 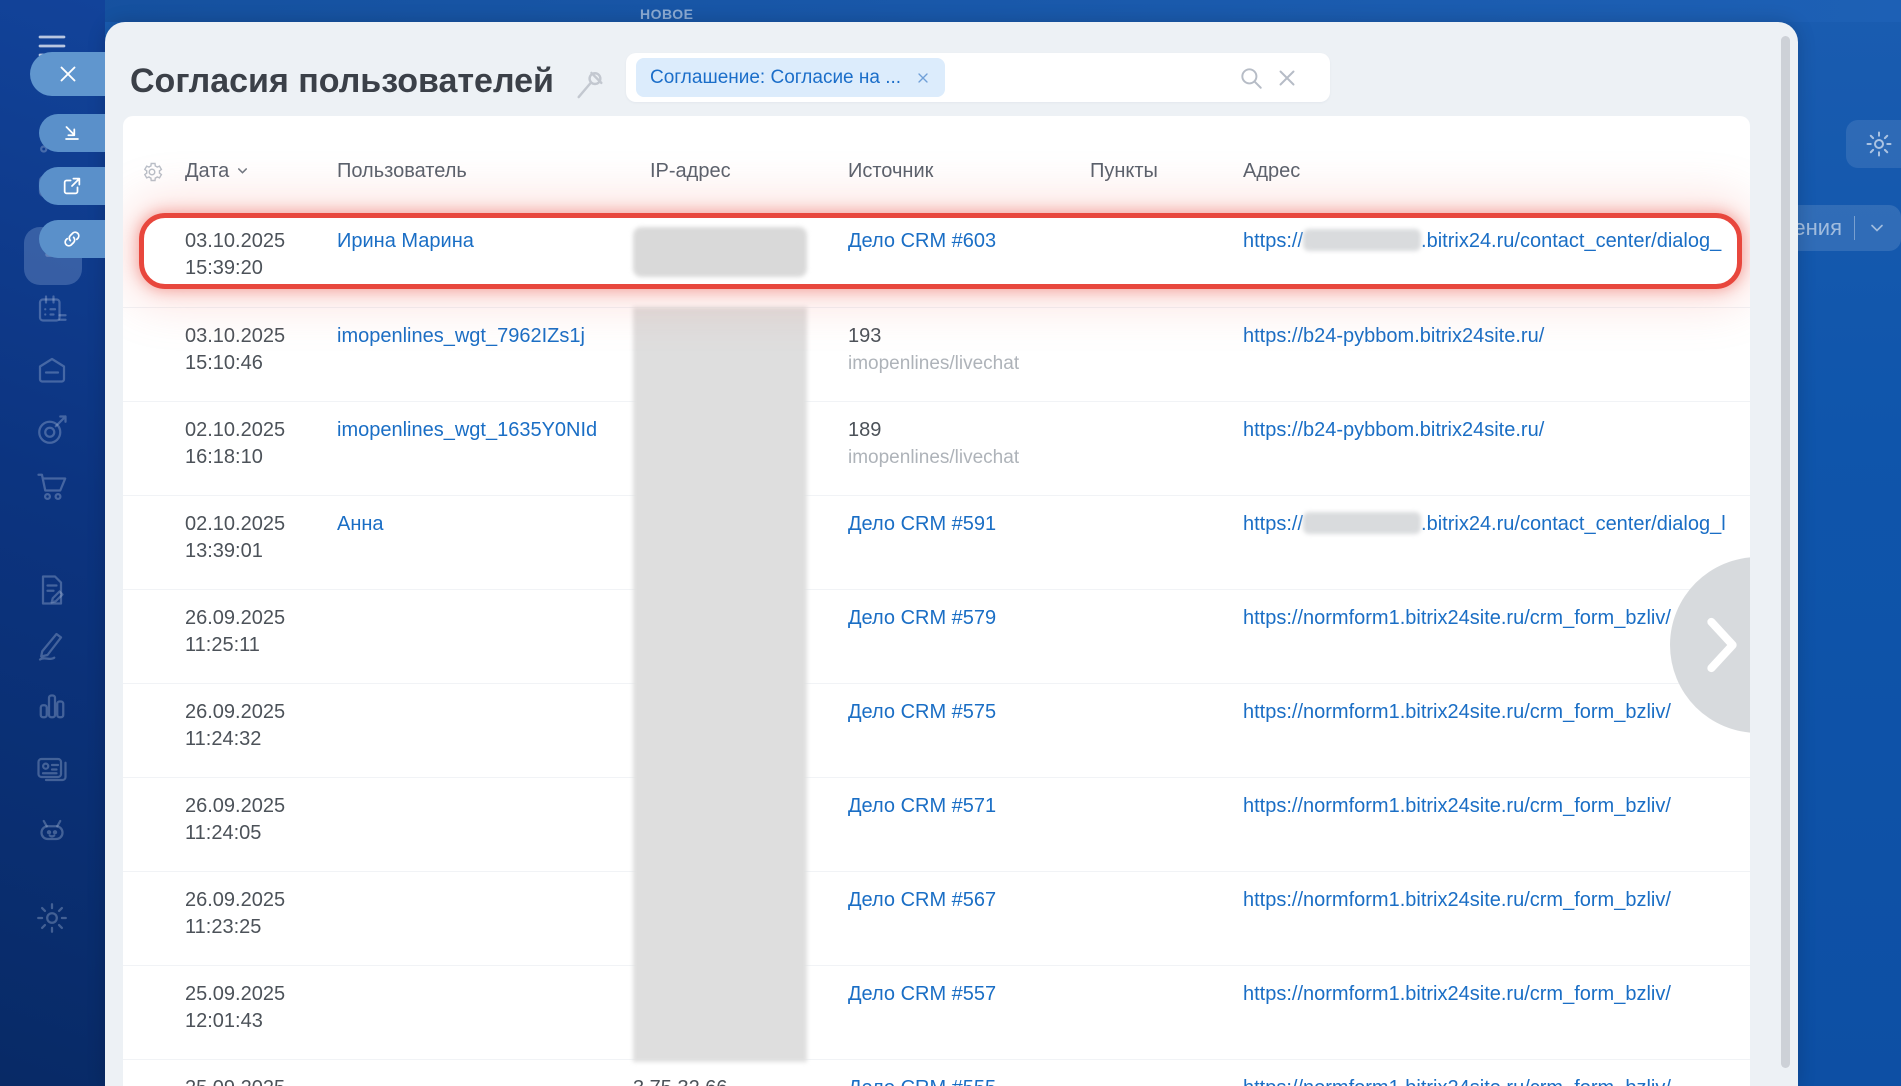 I want to click on cell-address: https://b24-pybbom.bitrix24site.ru/, so click(x=1393, y=423).